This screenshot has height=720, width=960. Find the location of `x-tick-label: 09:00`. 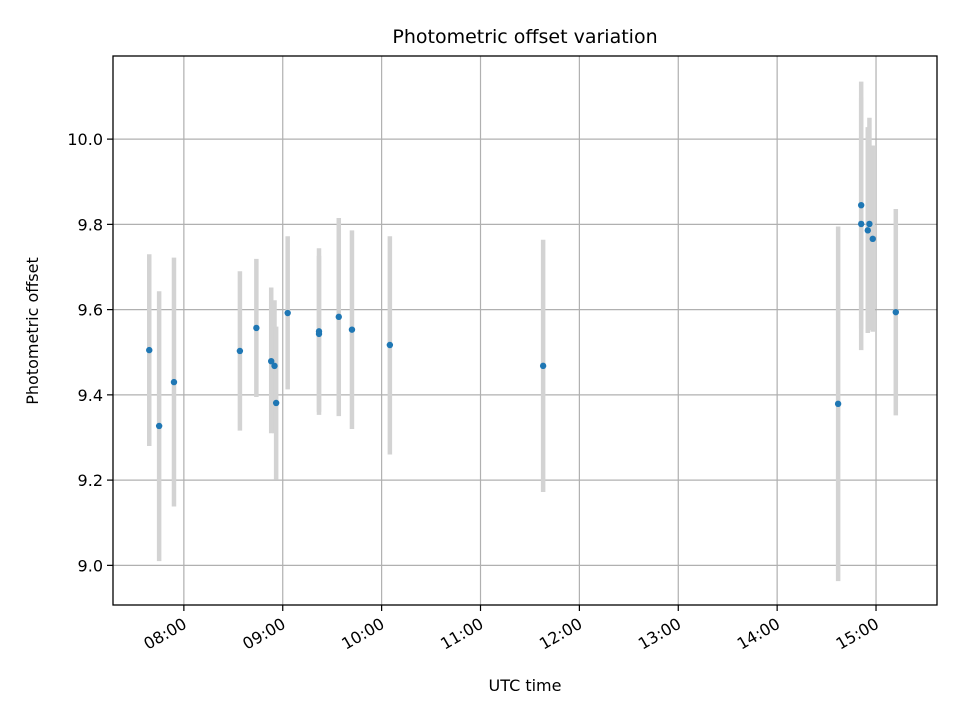

x-tick-label: 09:00 is located at coordinates (263, 634).